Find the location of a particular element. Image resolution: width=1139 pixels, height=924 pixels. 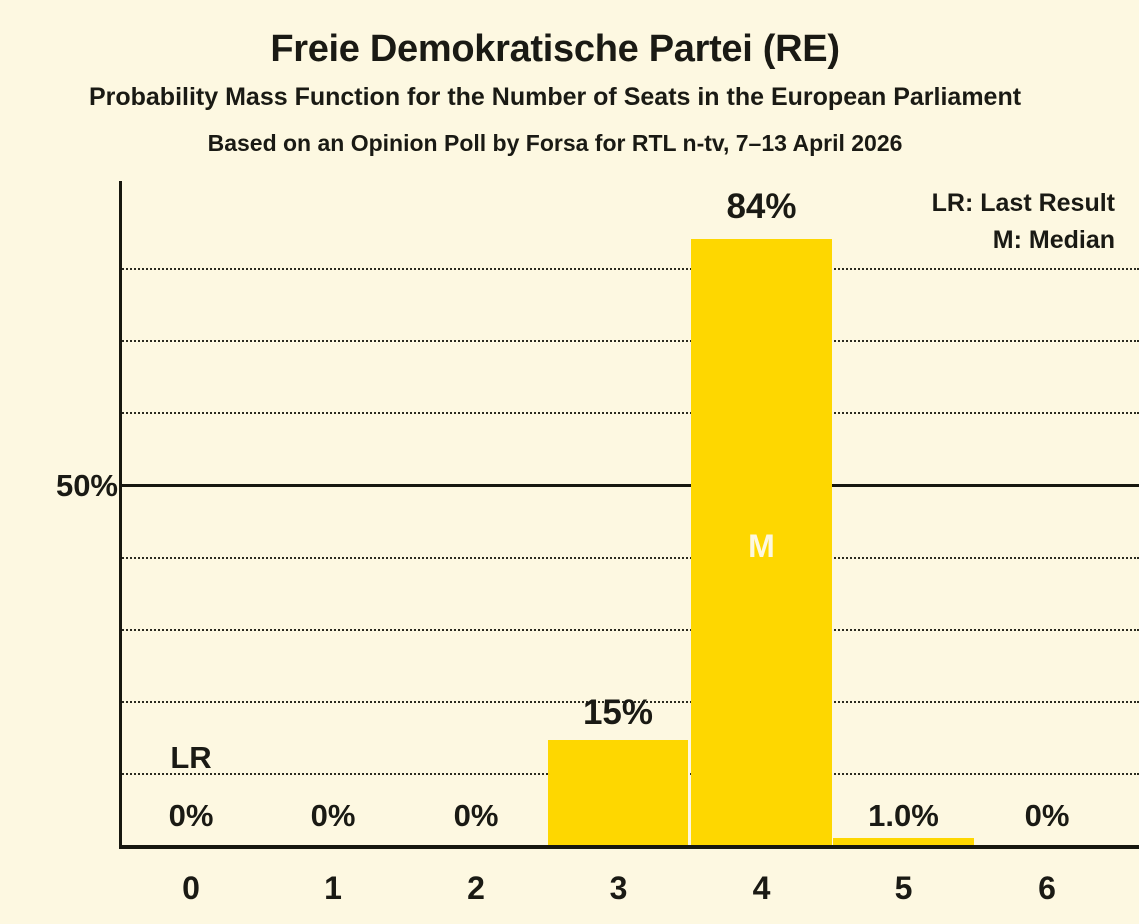

y-axis-line is located at coordinates (120, 514).